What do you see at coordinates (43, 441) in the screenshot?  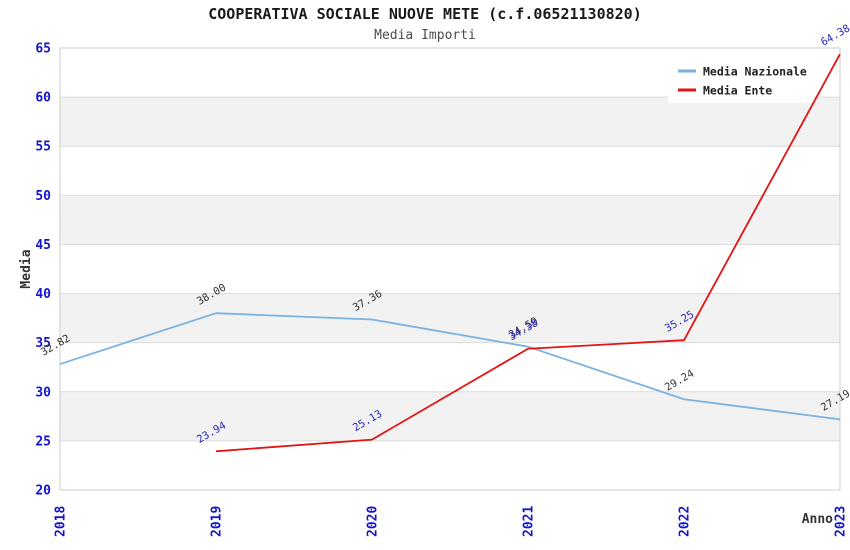 I see `y-tick-label: 25` at bounding box center [43, 441].